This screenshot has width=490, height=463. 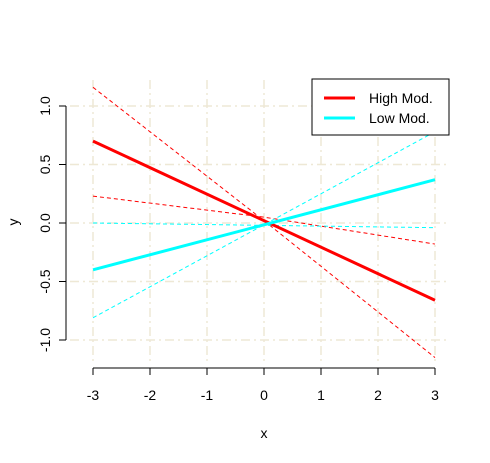 What do you see at coordinates (321, 395) in the screenshot?
I see `x-tick-label: 1` at bounding box center [321, 395].